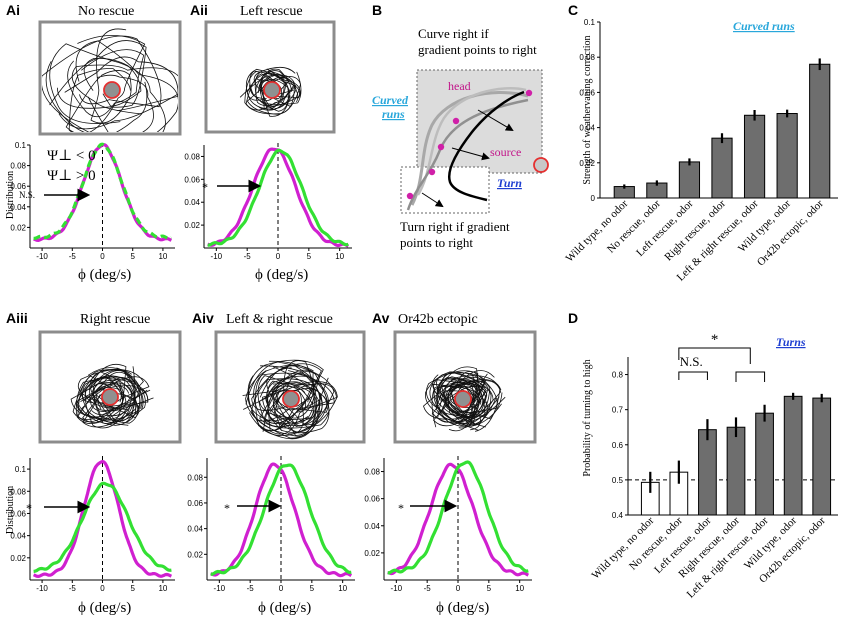  I want to click on trajectory-box-av, so click(465, 387).